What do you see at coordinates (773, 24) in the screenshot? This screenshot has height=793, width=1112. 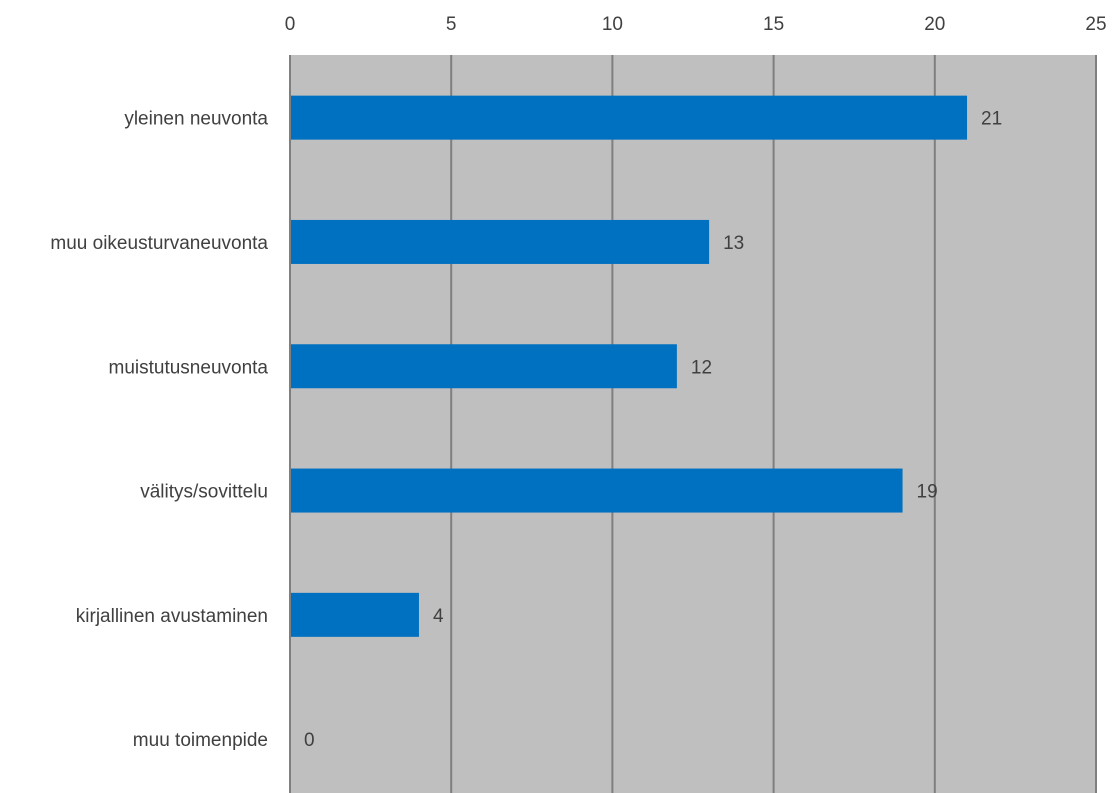 I see `x-tick-label: 15` at bounding box center [773, 24].